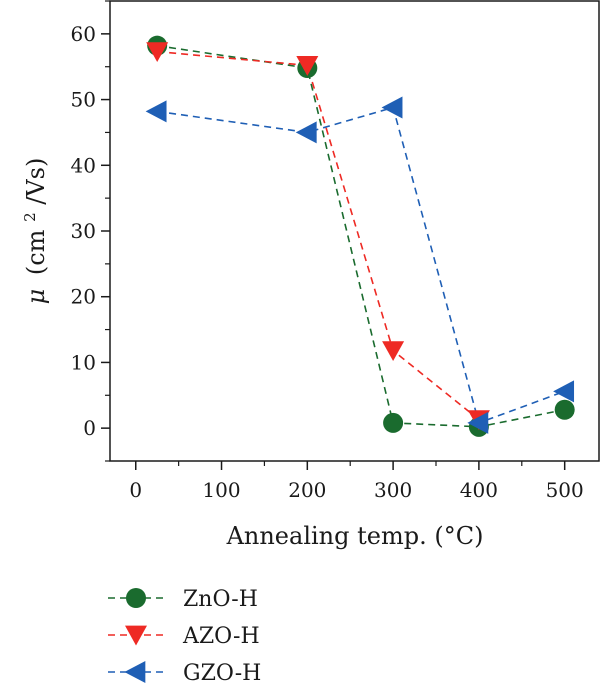 The height and width of the screenshot is (687, 600). I want to click on y-tick-label: 10, so click(83, 362).